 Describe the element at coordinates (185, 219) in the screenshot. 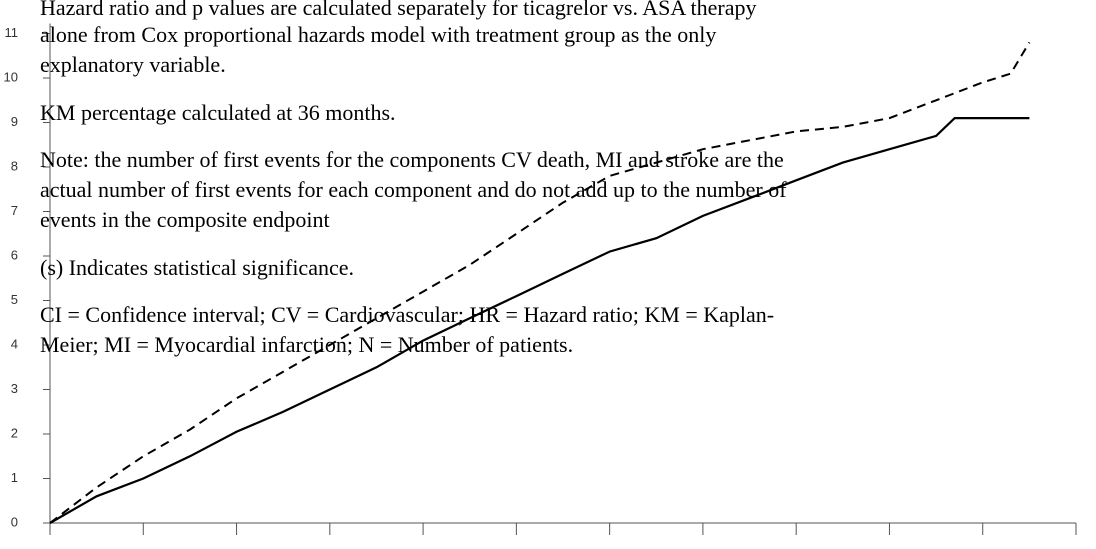

I see `note-line: events in the composite endpoint` at that location.